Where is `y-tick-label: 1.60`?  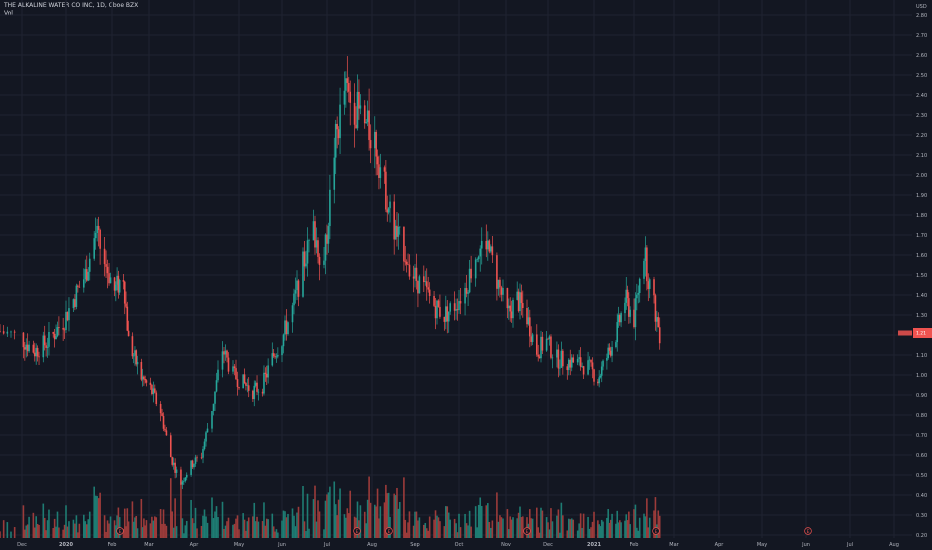 y-tick-label: 1.60 is located at coordinates (921, 256).